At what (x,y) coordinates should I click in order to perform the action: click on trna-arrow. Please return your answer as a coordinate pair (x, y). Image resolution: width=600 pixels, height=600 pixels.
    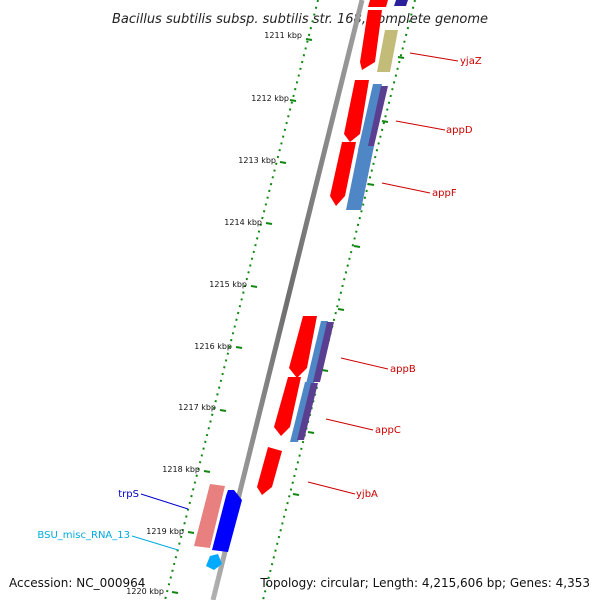
    Looking at the image, I should click on (227, 521).